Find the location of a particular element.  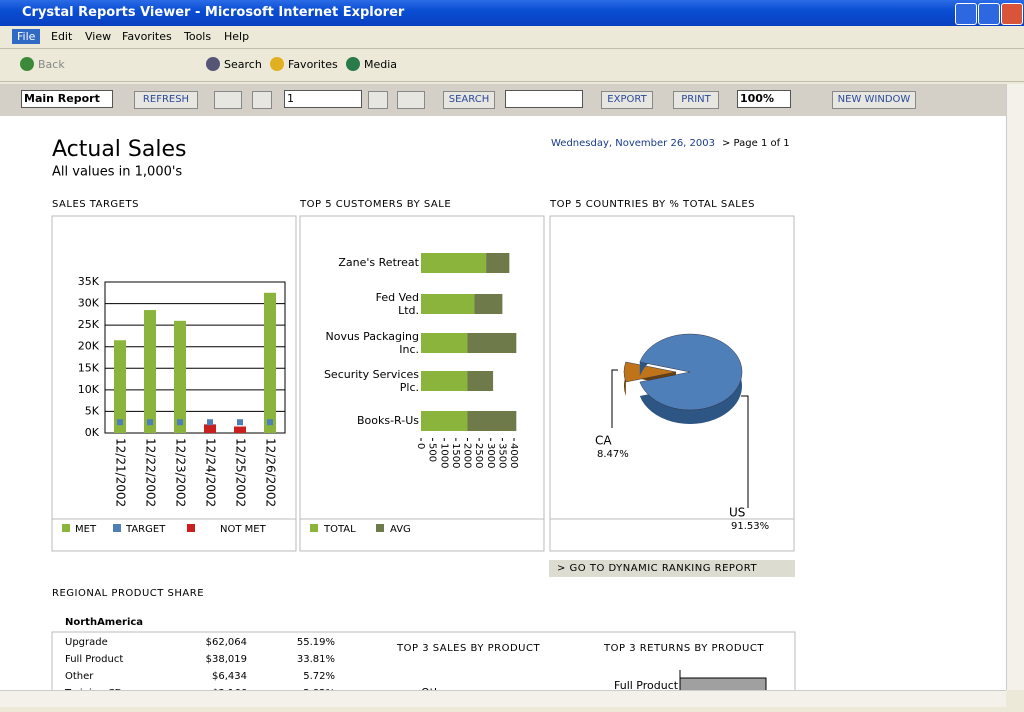

refresh-button: REFRESH is located at coordinates (166, 100).